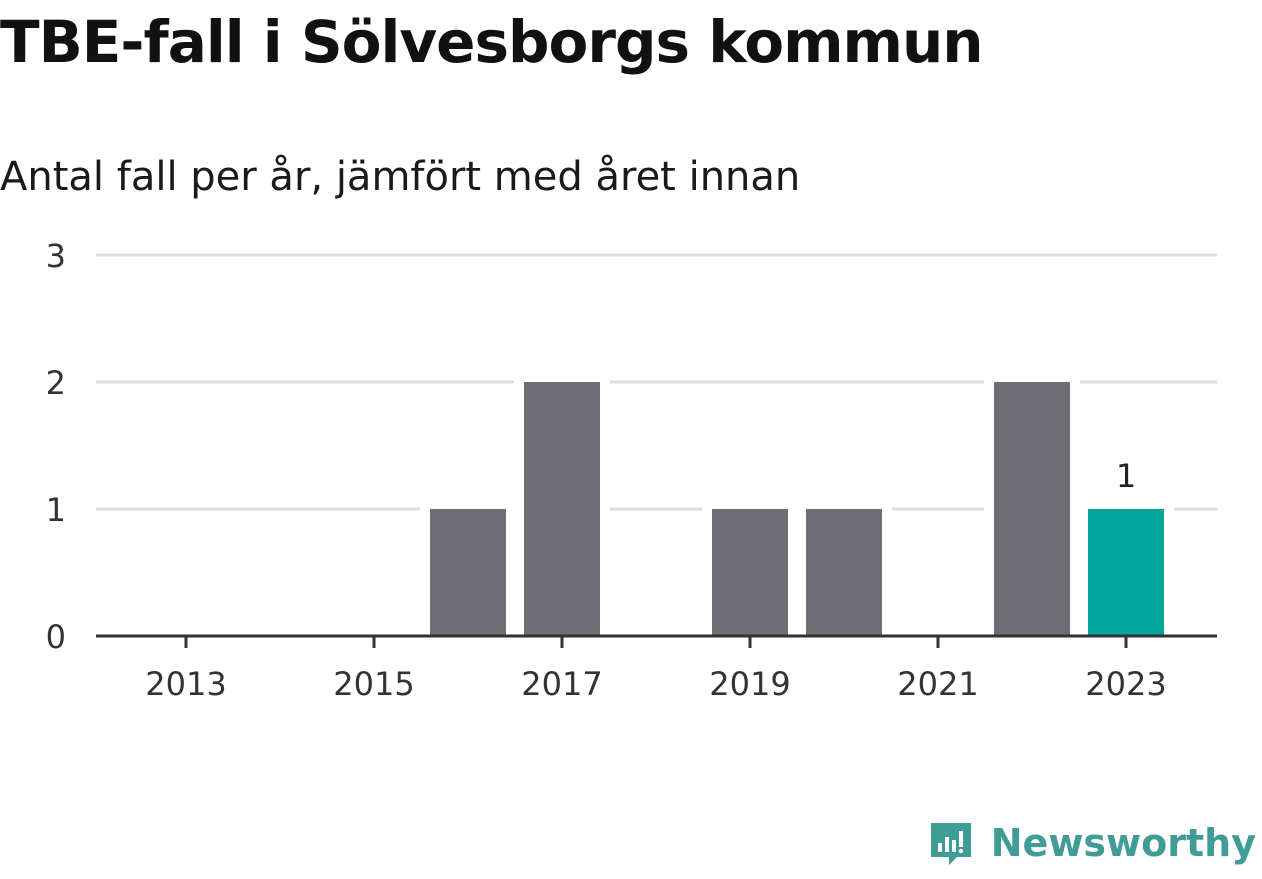 The width and height of the screenshot is (1262, 879). Describe the element at coordinates (56, 637) in the screenshot. I see `y-tick-label-0: 0` at that location.